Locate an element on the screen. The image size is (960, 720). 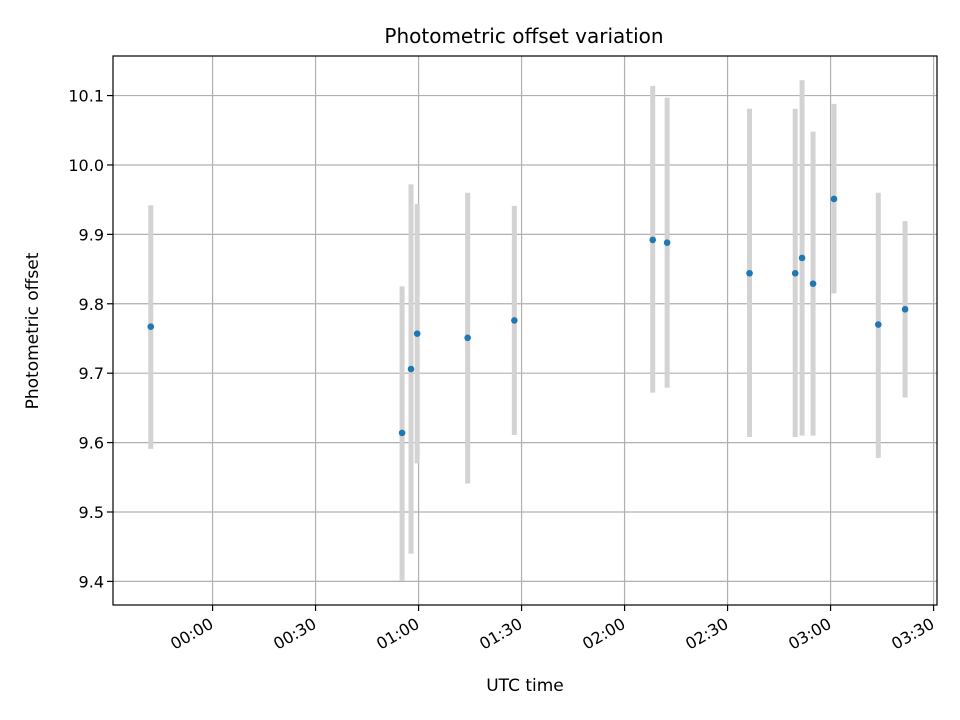
y-tick-label: 10.1 is located at coordinates (86, 96).